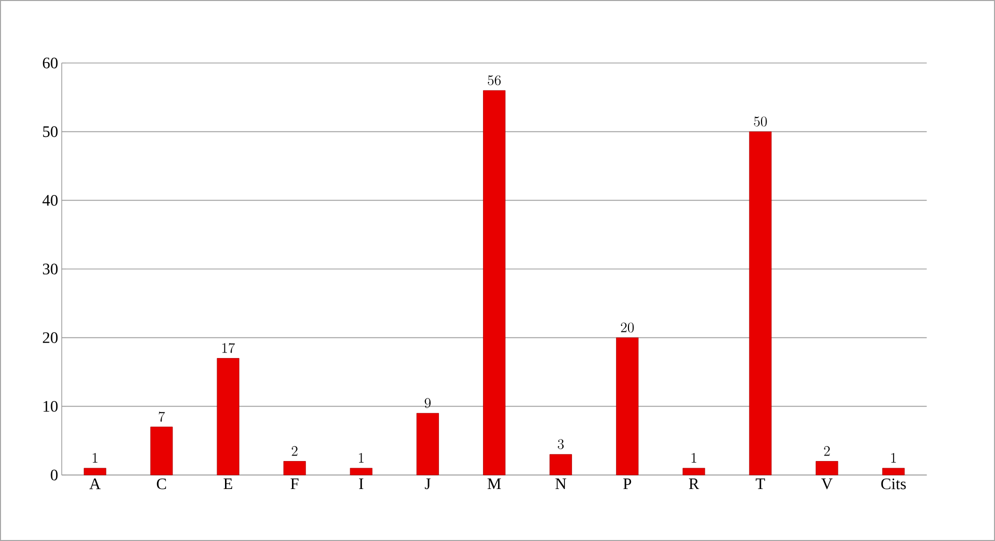 This screenshot has width=995, height=541. Describe the element at coordinates (427, 403) in the screenshot. I see `data-label: 9` at that location.